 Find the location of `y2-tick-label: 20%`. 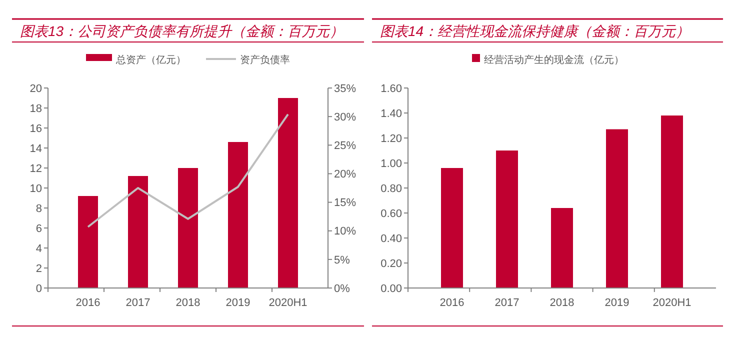

y2-tick-label: 20% is located at coordinates (345, 174).